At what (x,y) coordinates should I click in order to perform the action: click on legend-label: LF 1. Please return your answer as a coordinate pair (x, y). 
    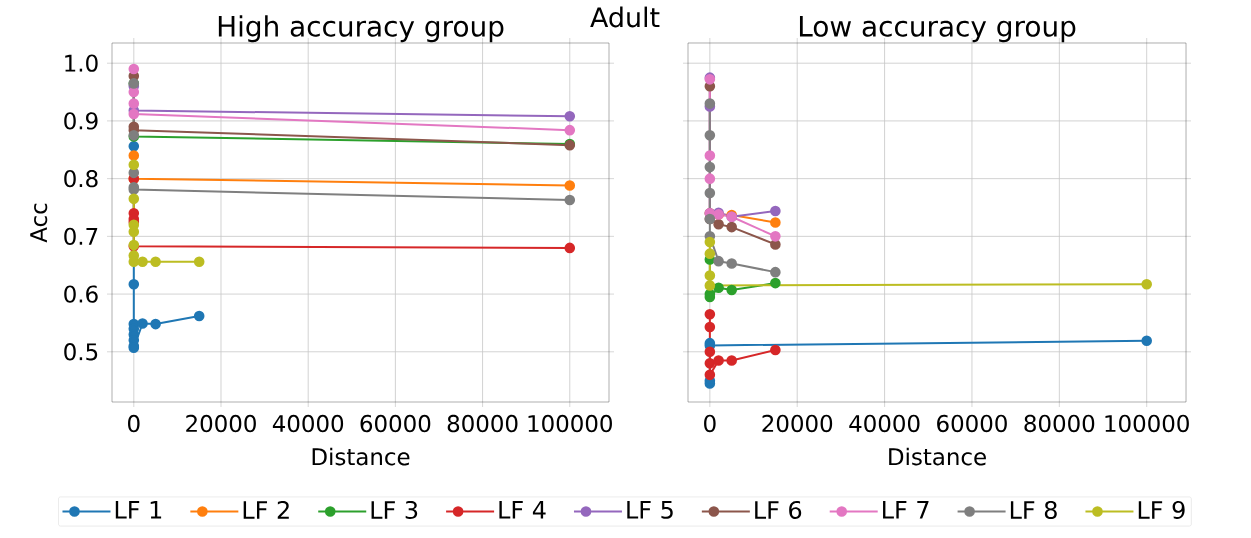
    Looking at the image, I should click on (138, 510).